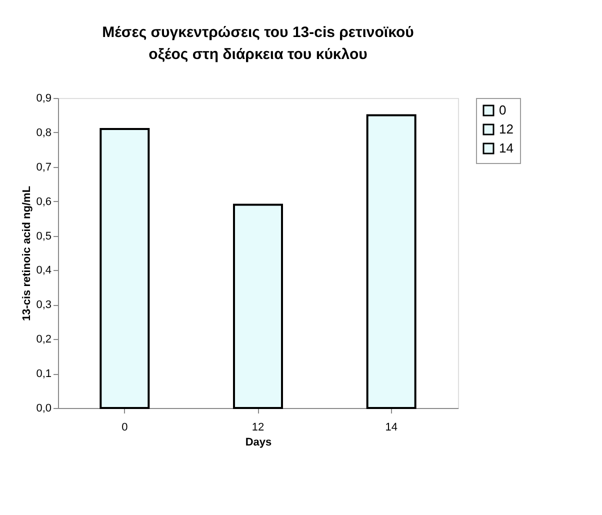  Describe the element at coordinates (258, 43) in the screenshot. I see `chart-title: Μέσες συγκεντρώσεις του 13-cis ρετινοϊκού οξέος στη διάρκεια του κύκλου` at that location.